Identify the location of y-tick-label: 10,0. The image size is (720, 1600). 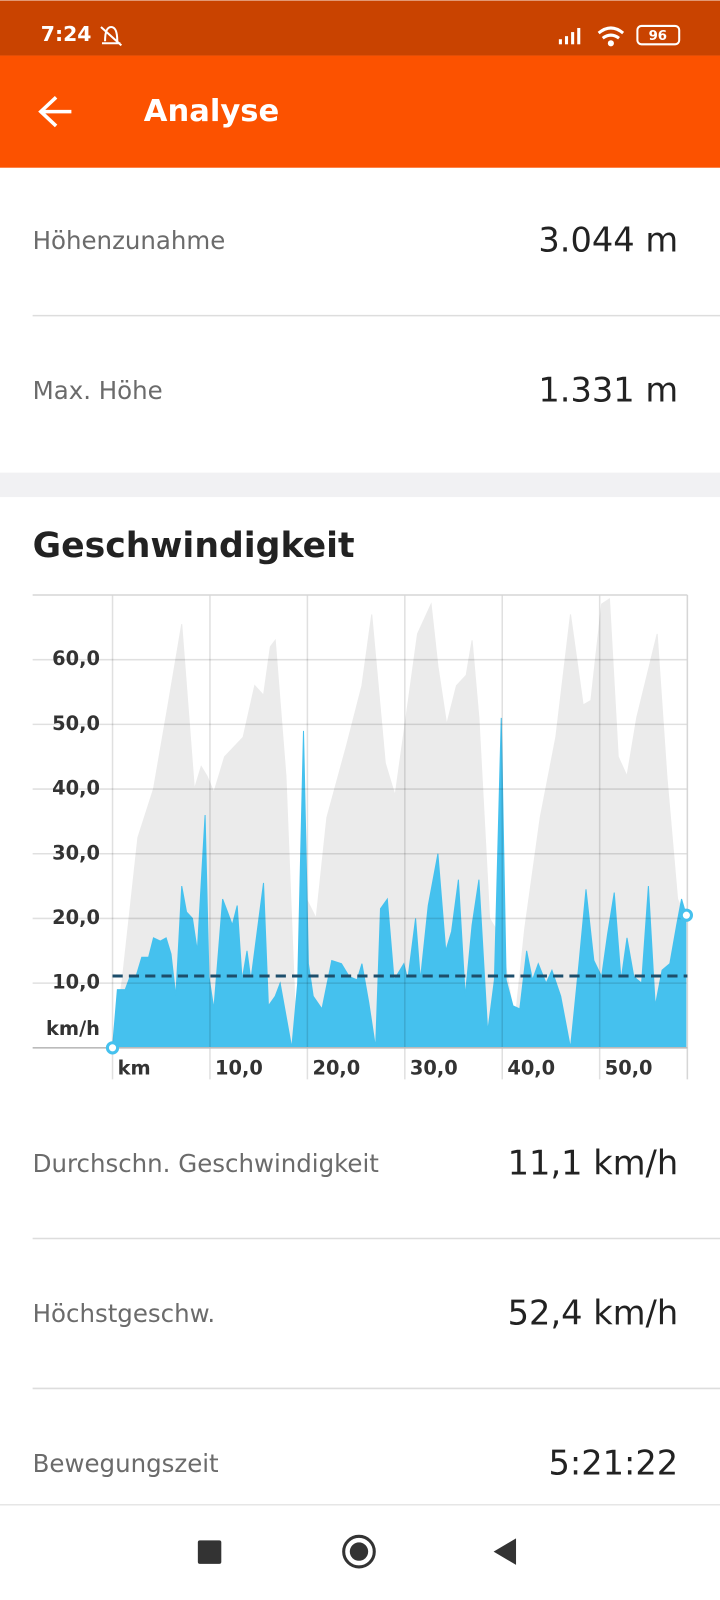
(76, 982).